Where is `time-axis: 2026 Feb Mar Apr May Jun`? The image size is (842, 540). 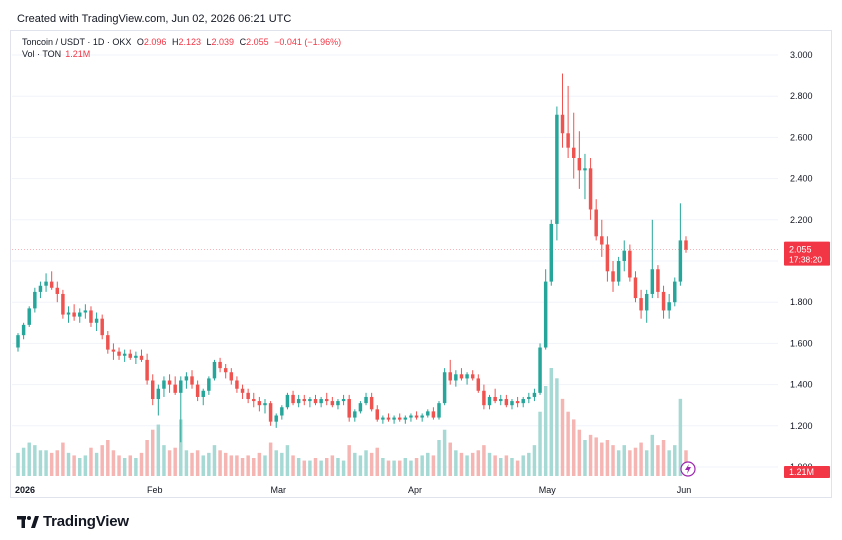 time-axis: 2026 Feb Mar Apr May Jun is located at coordinates (353, 490).